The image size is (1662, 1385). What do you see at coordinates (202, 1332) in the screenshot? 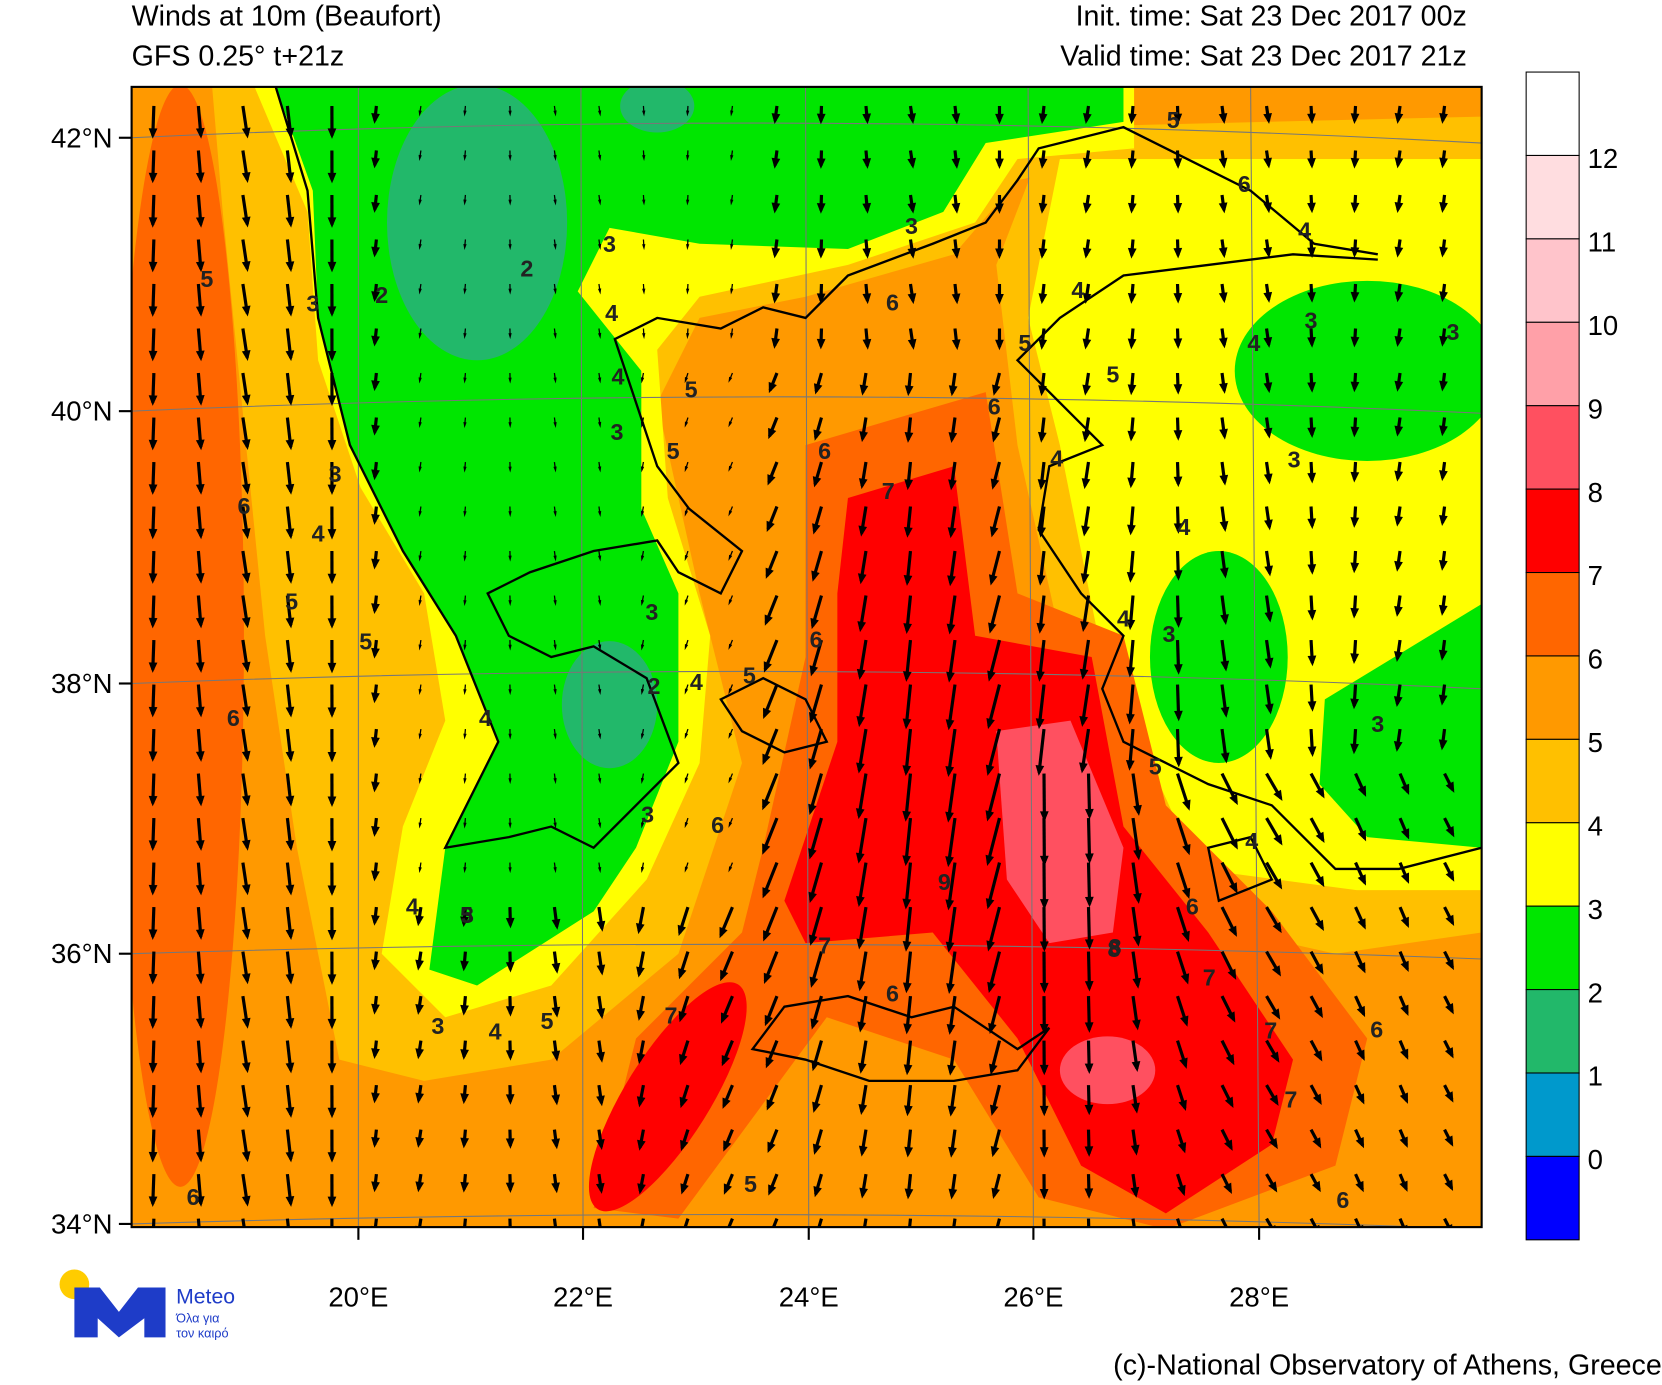
I see `logo-tagline: τον καιρό` at bounding box center [202, 1332].